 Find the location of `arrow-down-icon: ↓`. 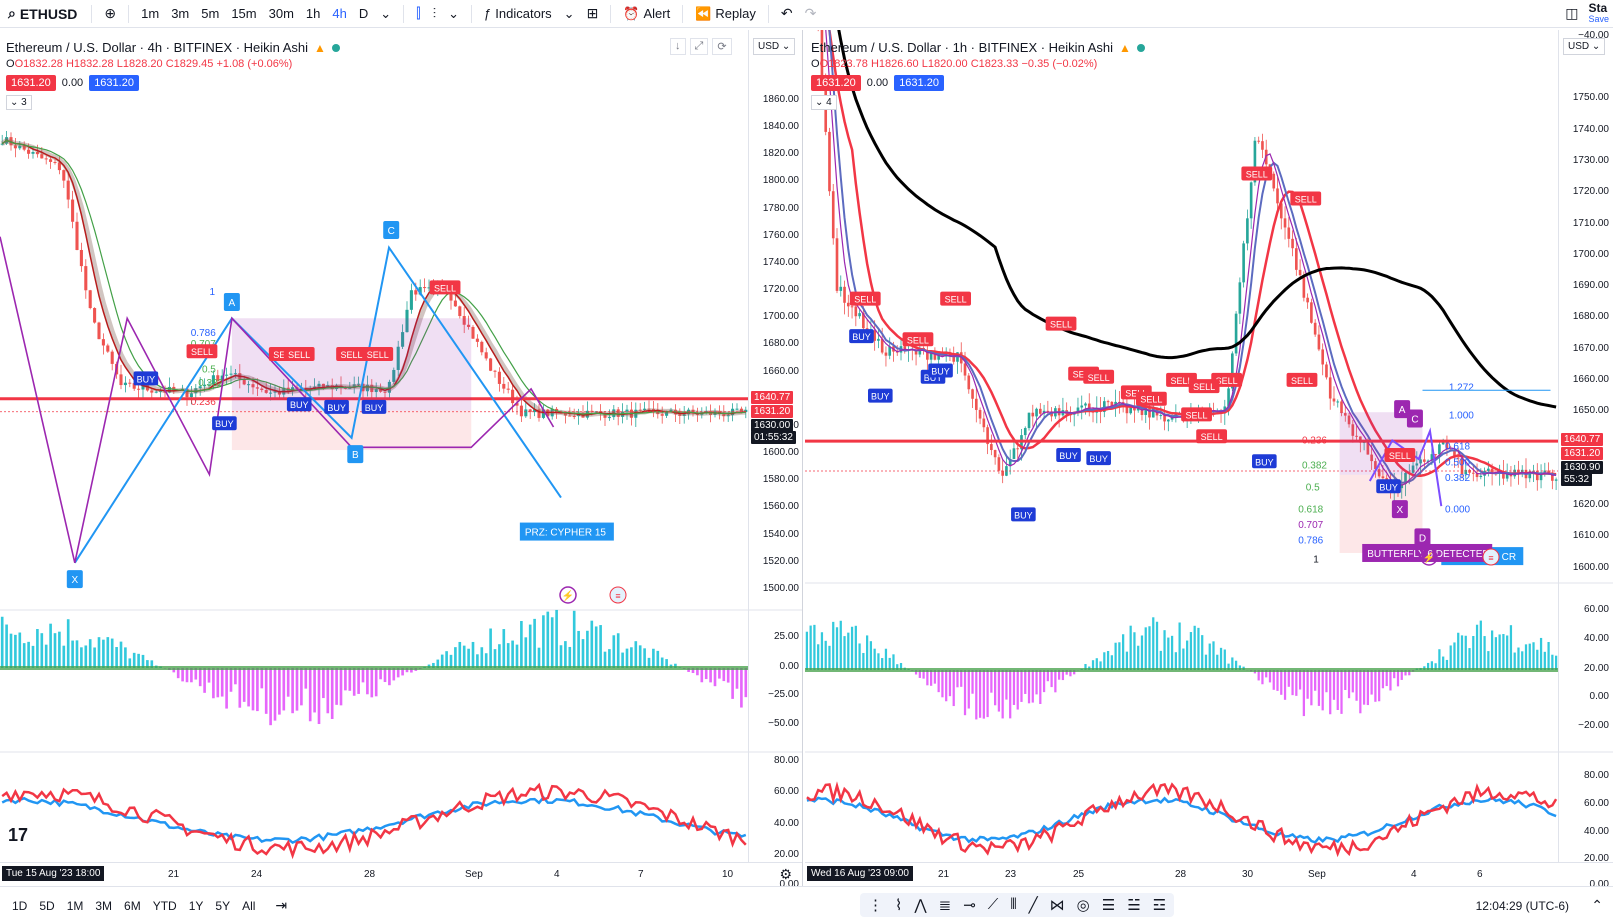

arrow-down-icon: ↓ is located at coordinates (678, 46).